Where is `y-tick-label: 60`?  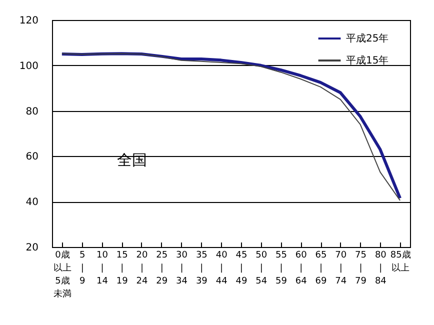 y-tick-label: 60 is located at coordinates (32, 157).